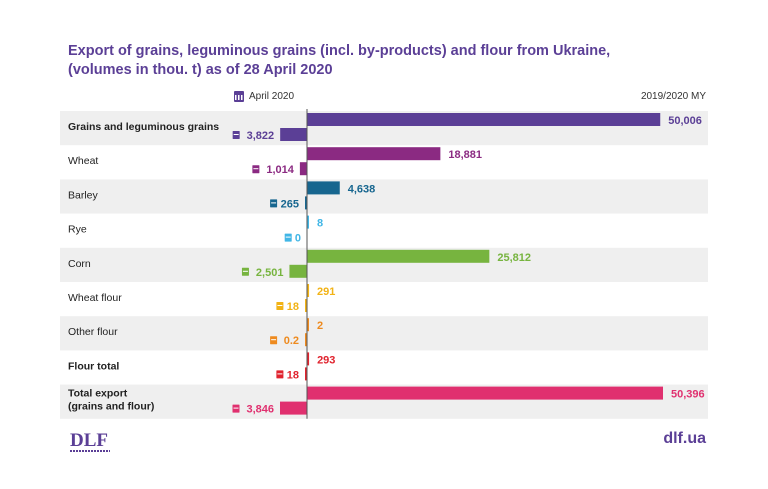 The image size is (768, 489). What do you see at coordinates (291, 341) in the screenshot?
I see `value-label-april: 0.2` at bounding box center [291, 341].